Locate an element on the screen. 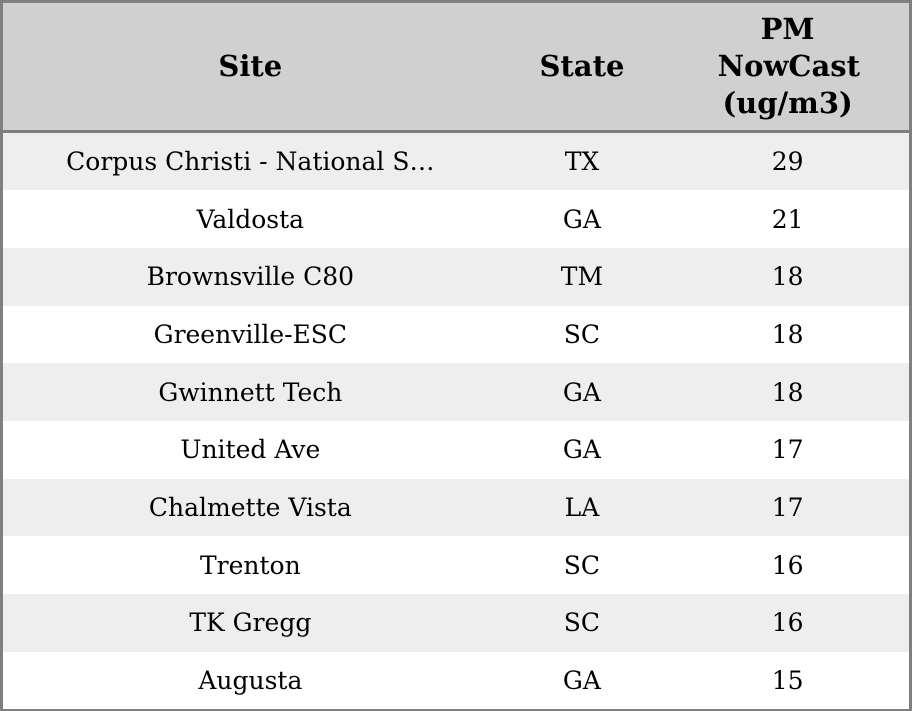 The image size is (912, 711). site-cell: TK Gregg is located at coordinates (250, 623).